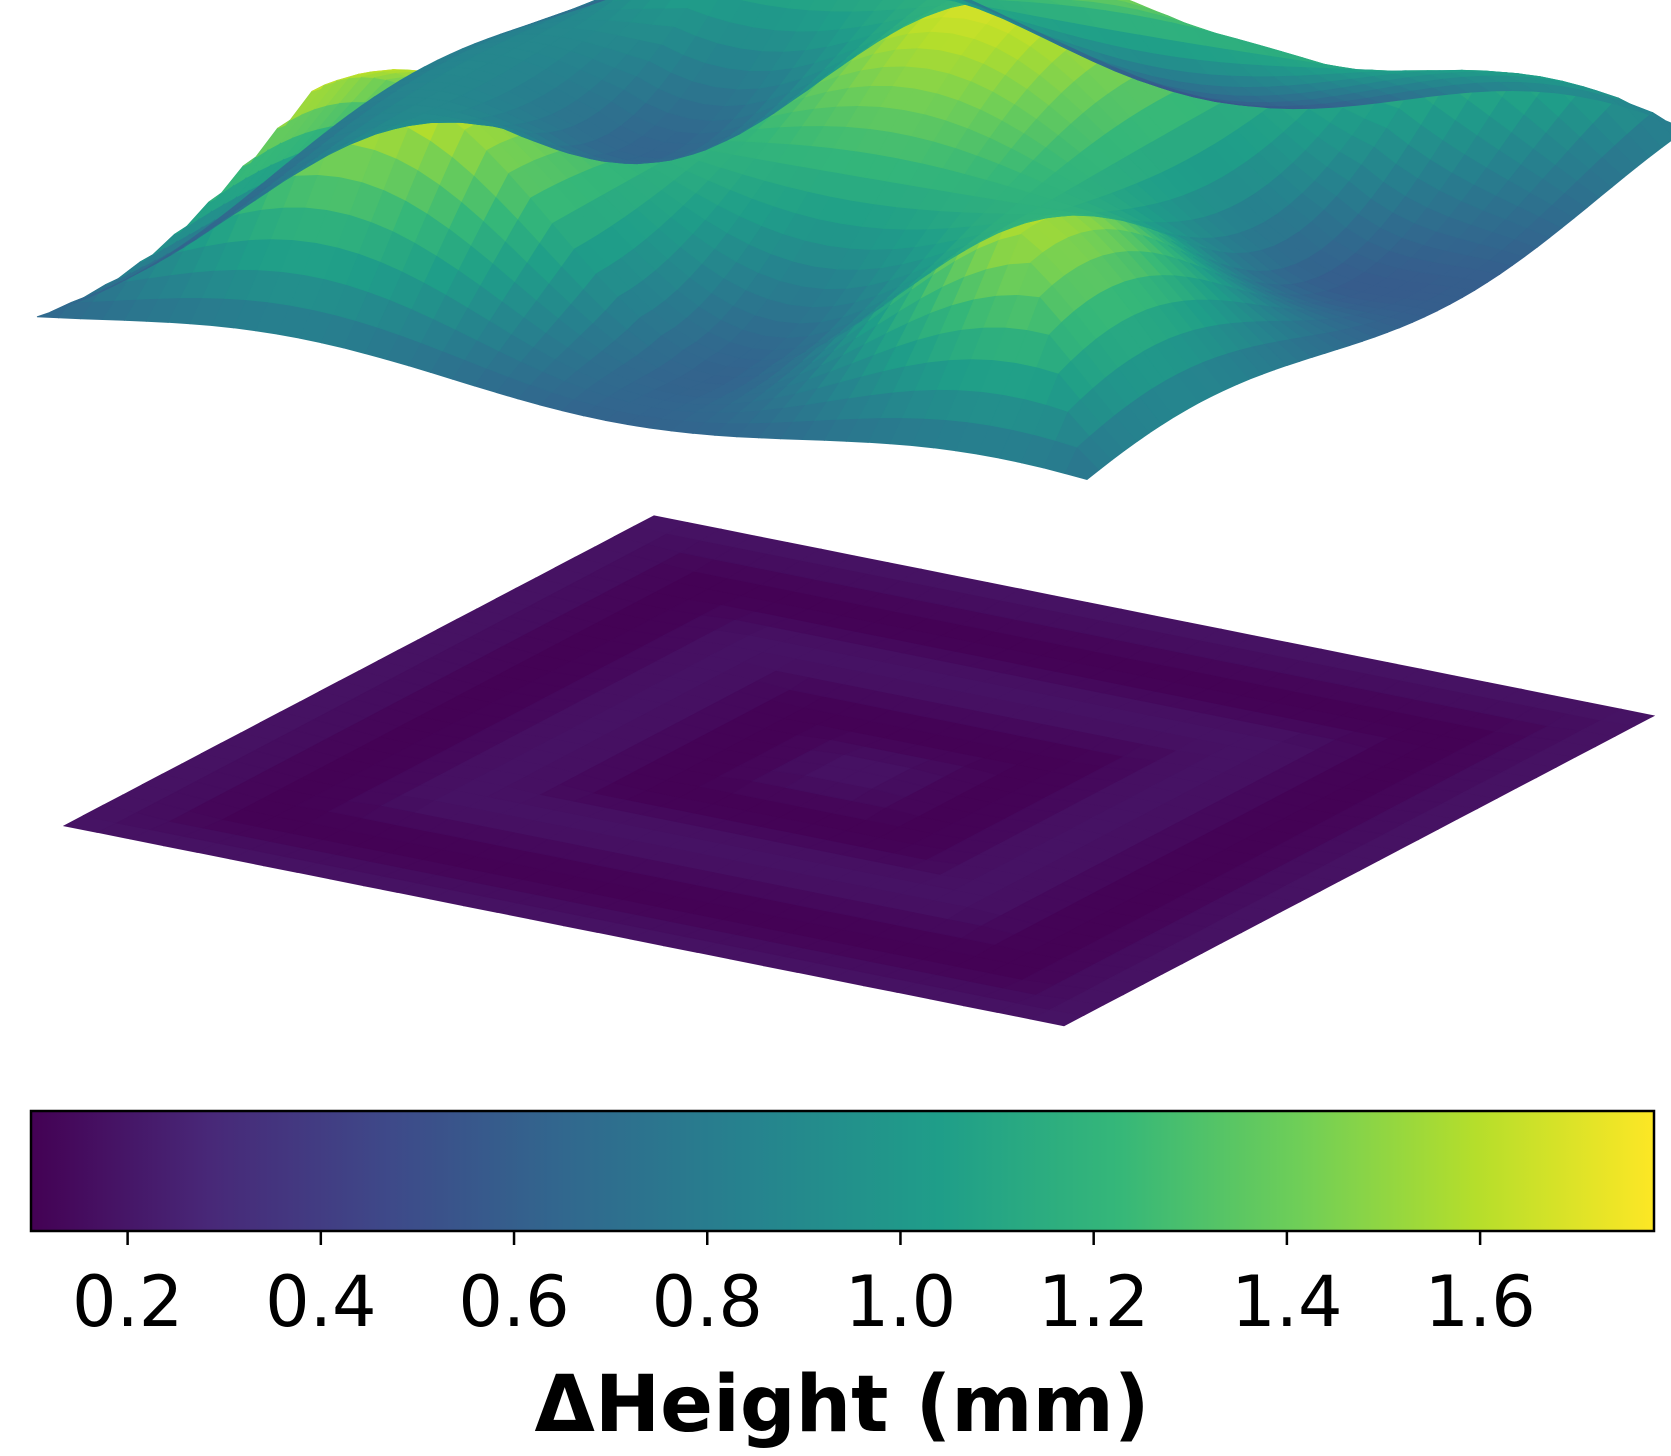 The width and height of the screenshot is (1671, 1456). What do you see at coordinates (842, 1405) in the screenshot?
I see `colorbar-label: ΔHeight (mm)` at bounding box center [842, 1405].